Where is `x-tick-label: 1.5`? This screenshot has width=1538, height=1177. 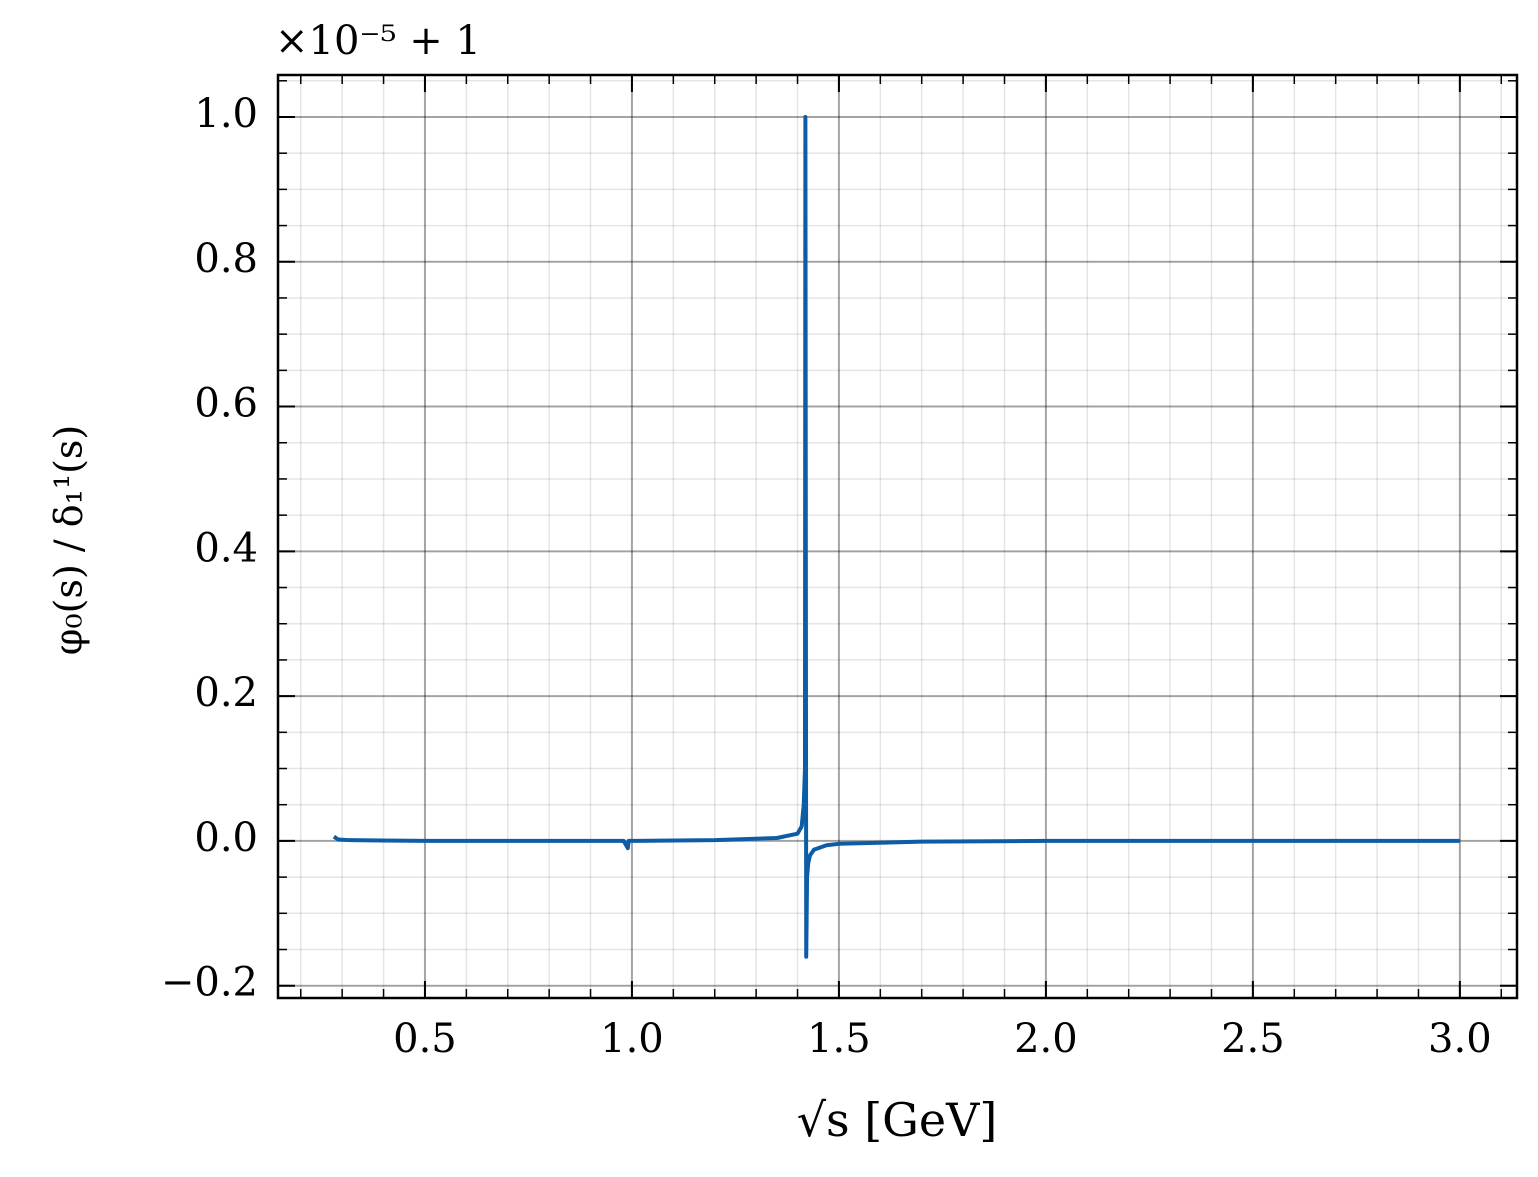
x-tick-label: 1.5 is located at coordinates (839, 1039).